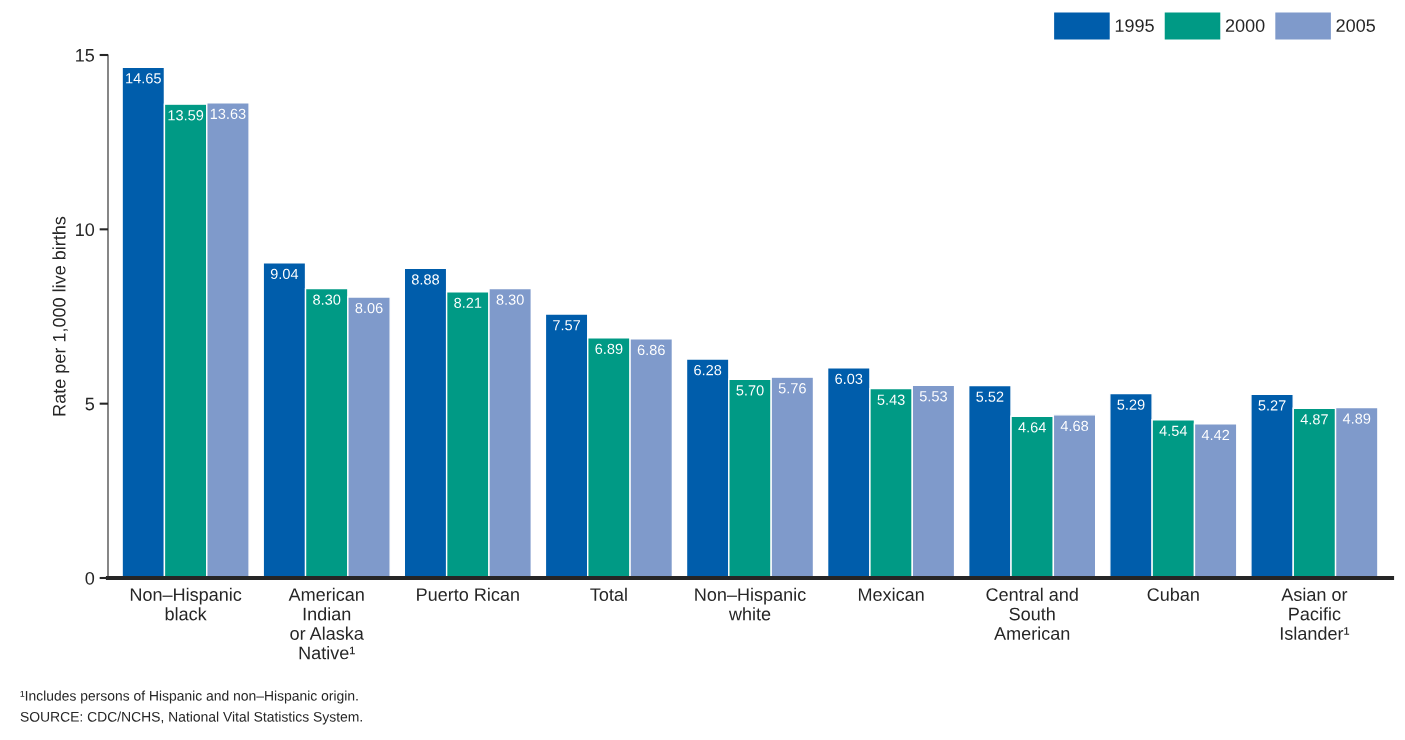 The image size is (1405, 740). Describe the element at coordinates (90, 578) in the screenshot. I see `y-tick-label: 0` at that location.